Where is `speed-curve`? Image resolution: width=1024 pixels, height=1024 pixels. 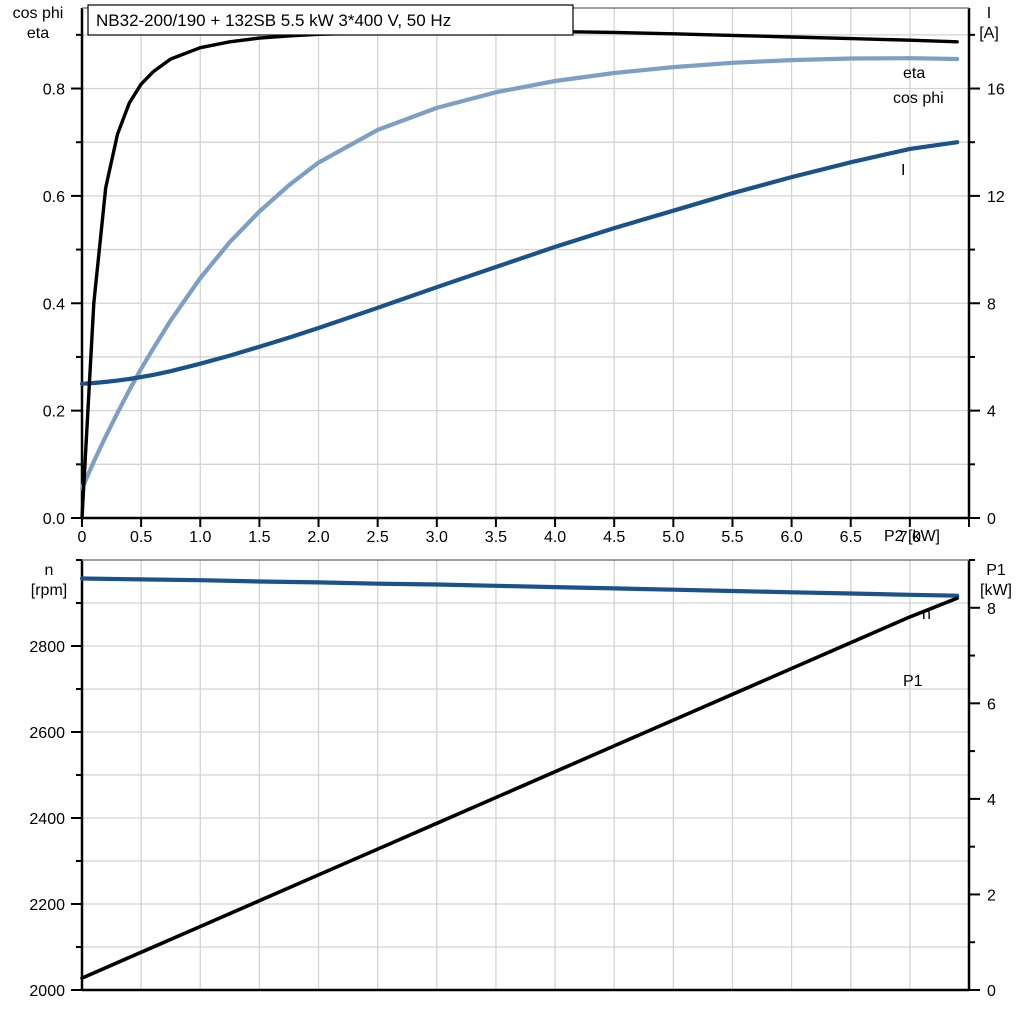 speed-curve is located at coordinates (519, 587).